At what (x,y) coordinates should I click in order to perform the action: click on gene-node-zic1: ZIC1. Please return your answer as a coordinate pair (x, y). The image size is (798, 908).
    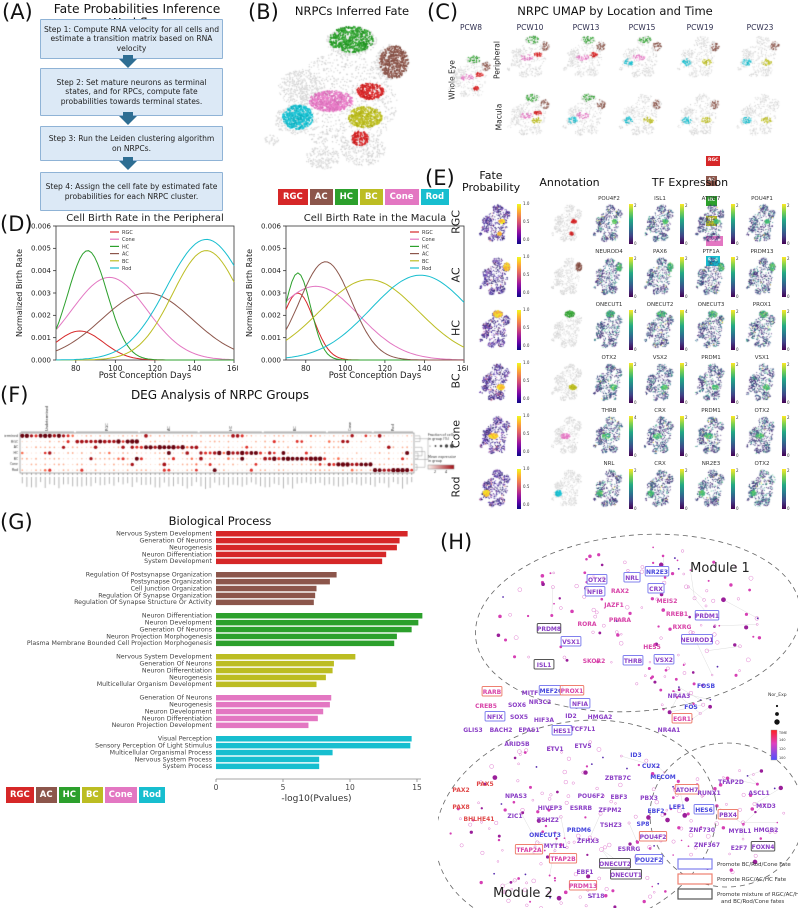
    Looking at the image, I should click on (514, 816).